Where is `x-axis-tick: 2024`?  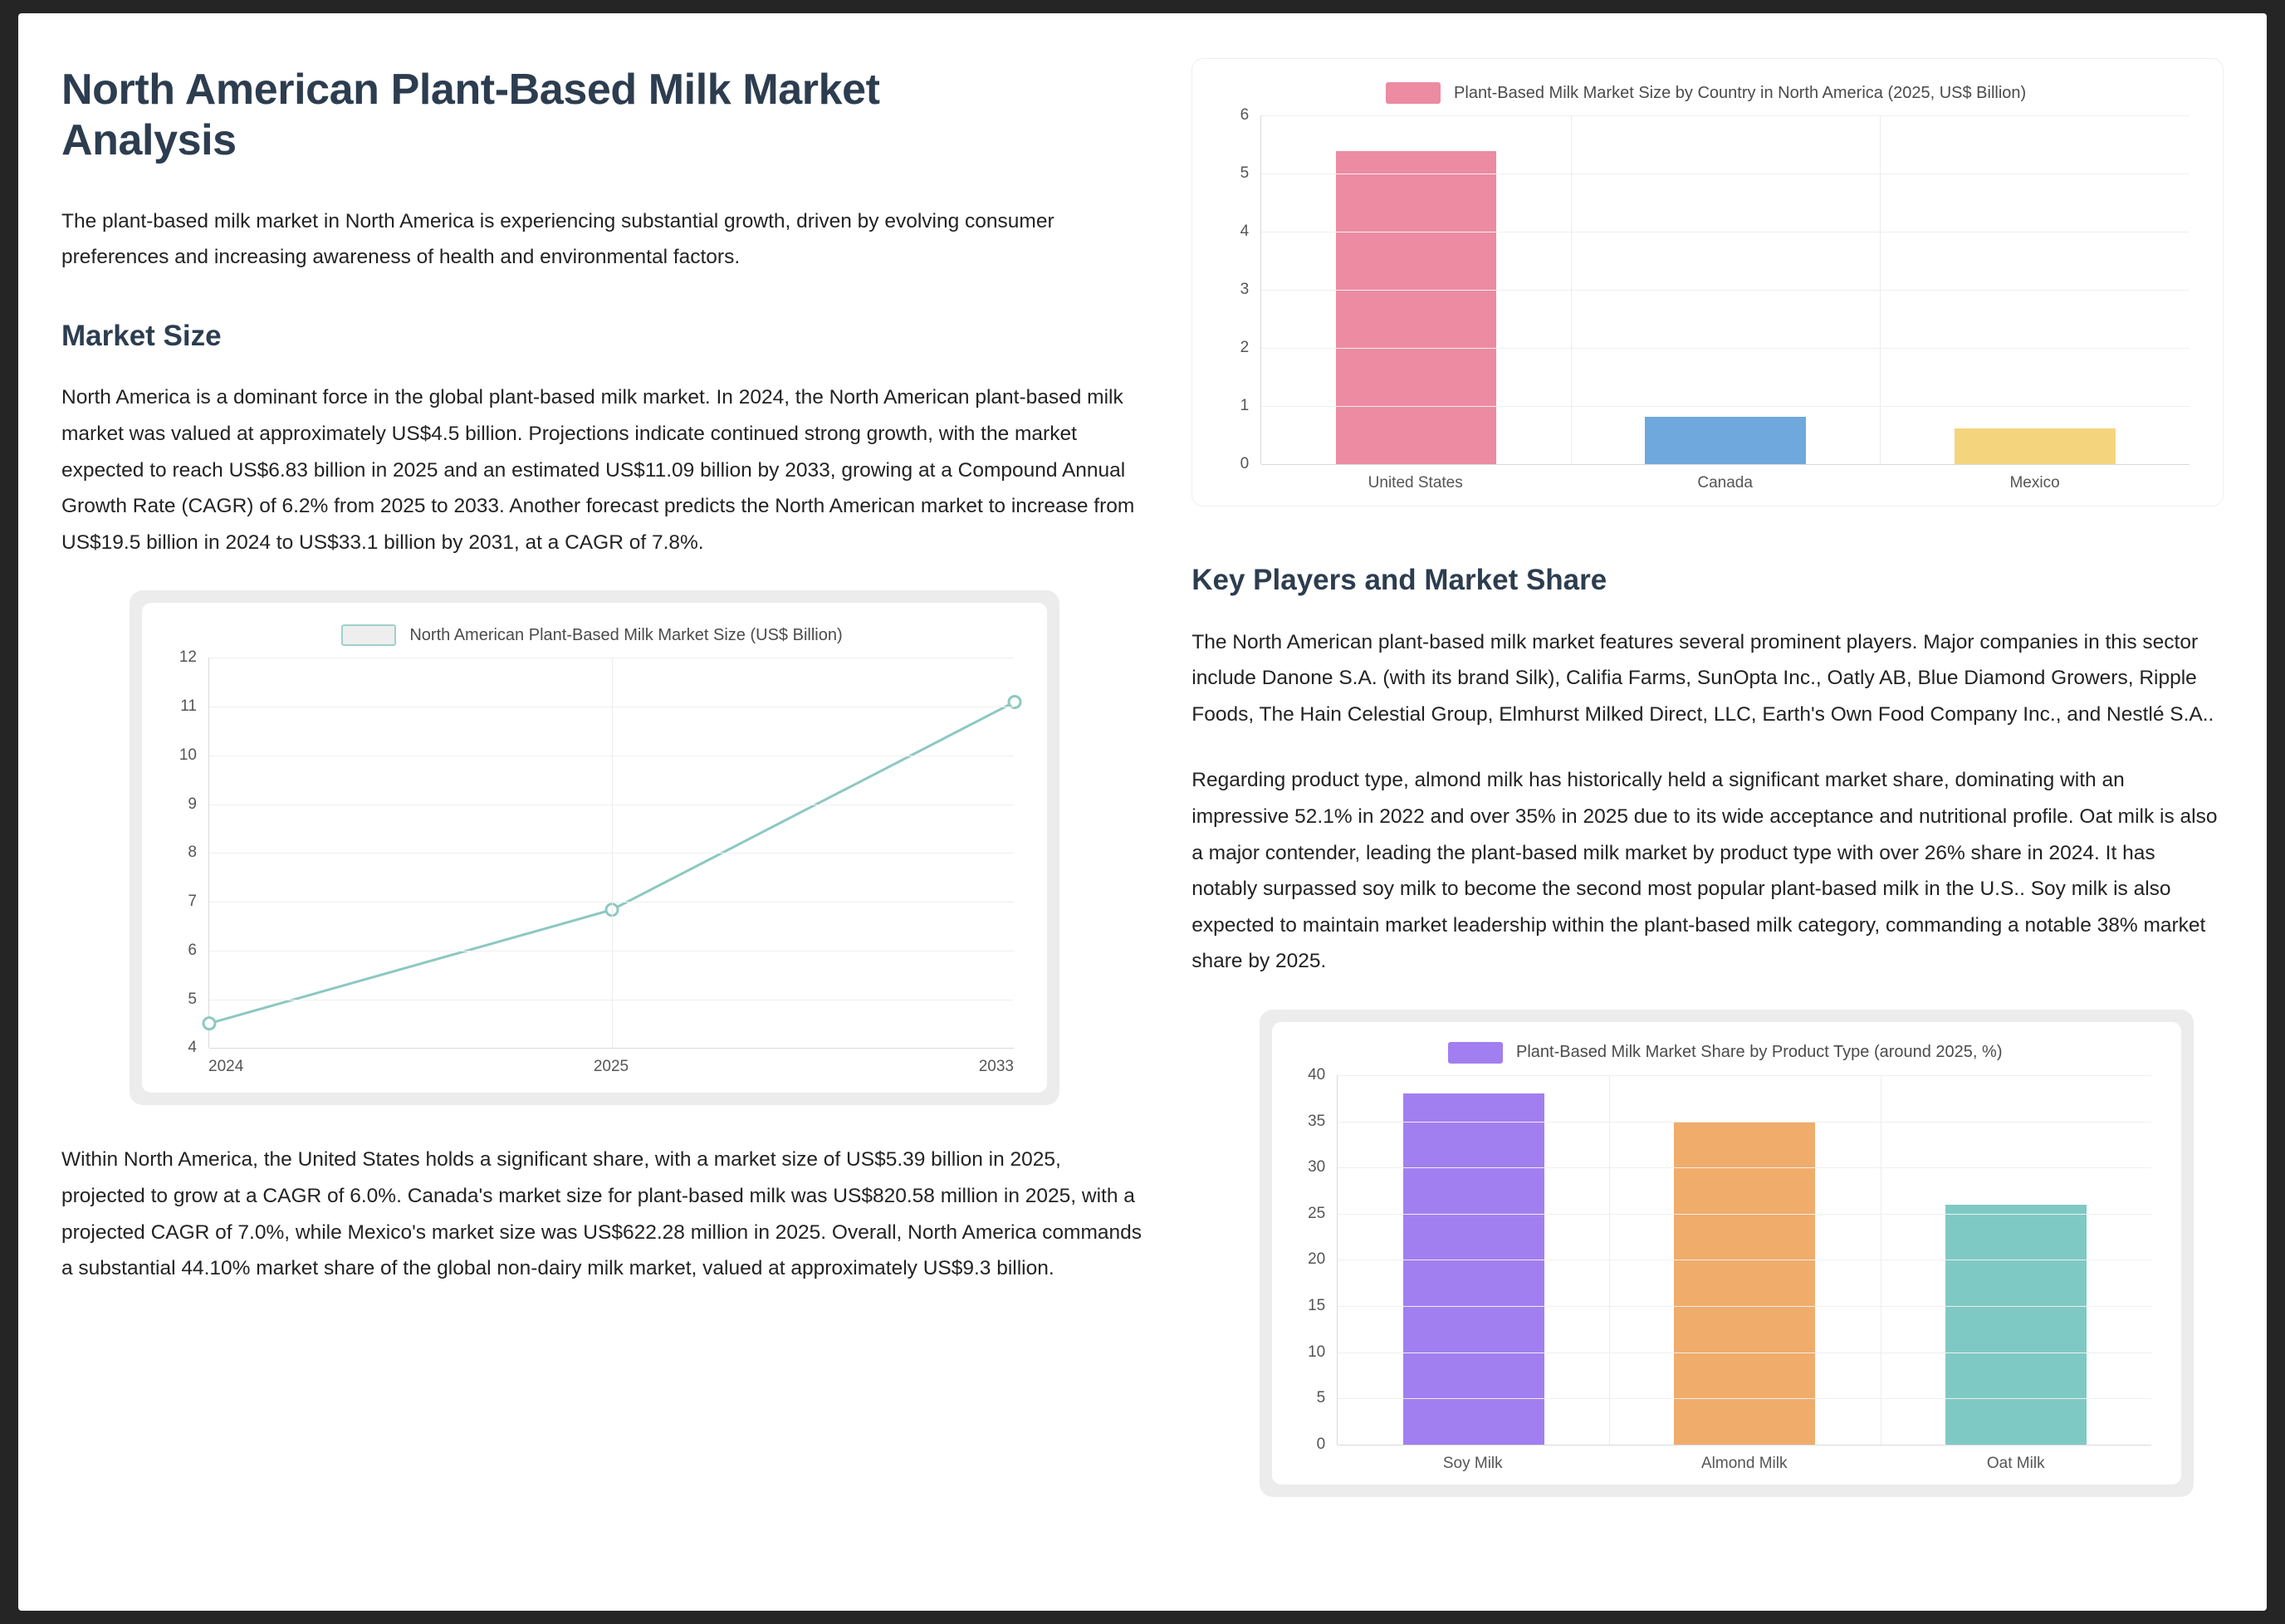
x-axis-tick: 2024 is located at coordinates (226, 1067).